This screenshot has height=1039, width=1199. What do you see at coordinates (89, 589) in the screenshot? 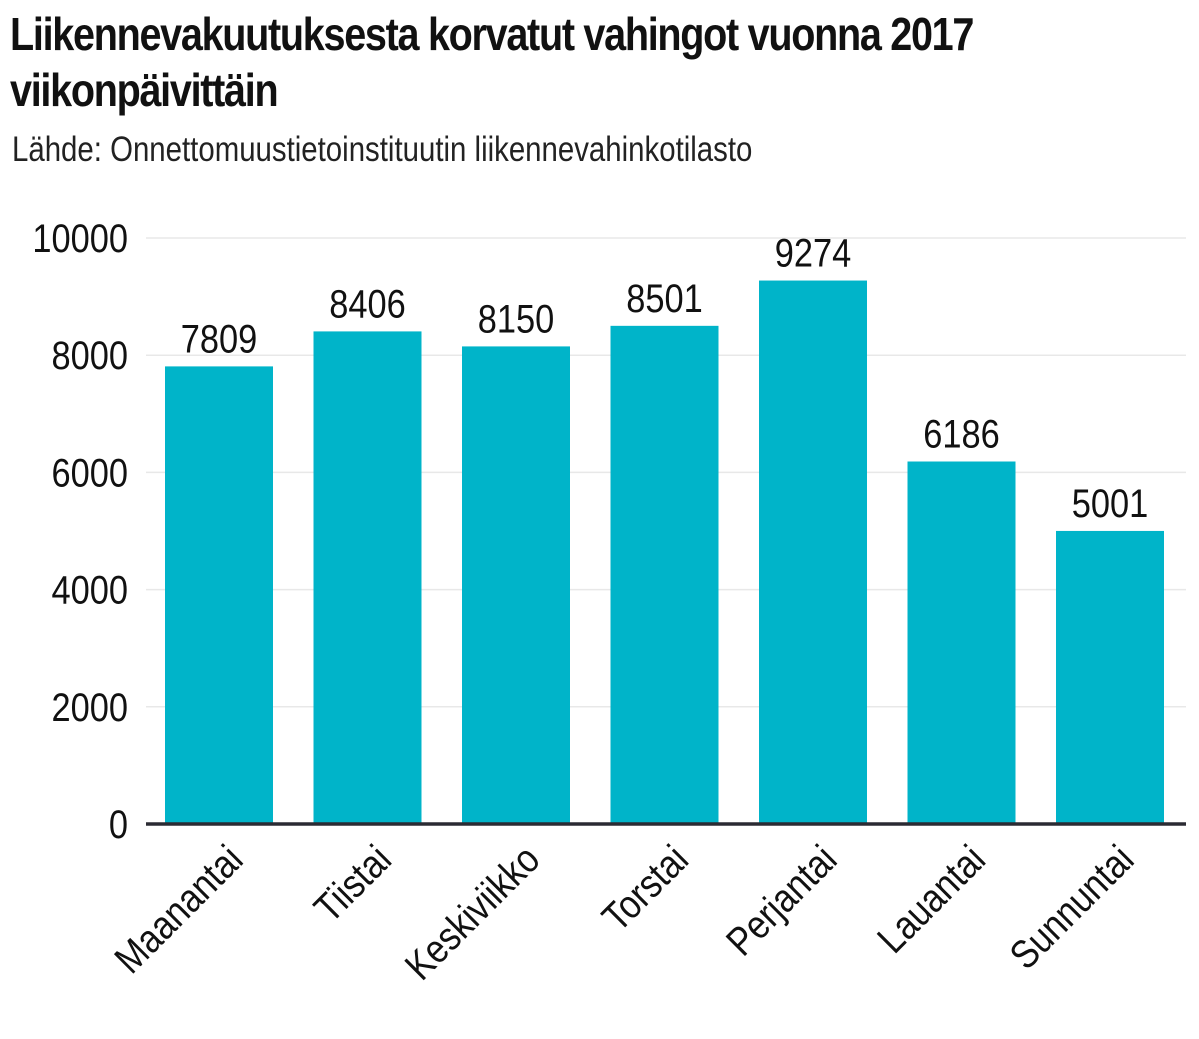
I see `y-tick-label: 4000` at bounding box center [89, 589].